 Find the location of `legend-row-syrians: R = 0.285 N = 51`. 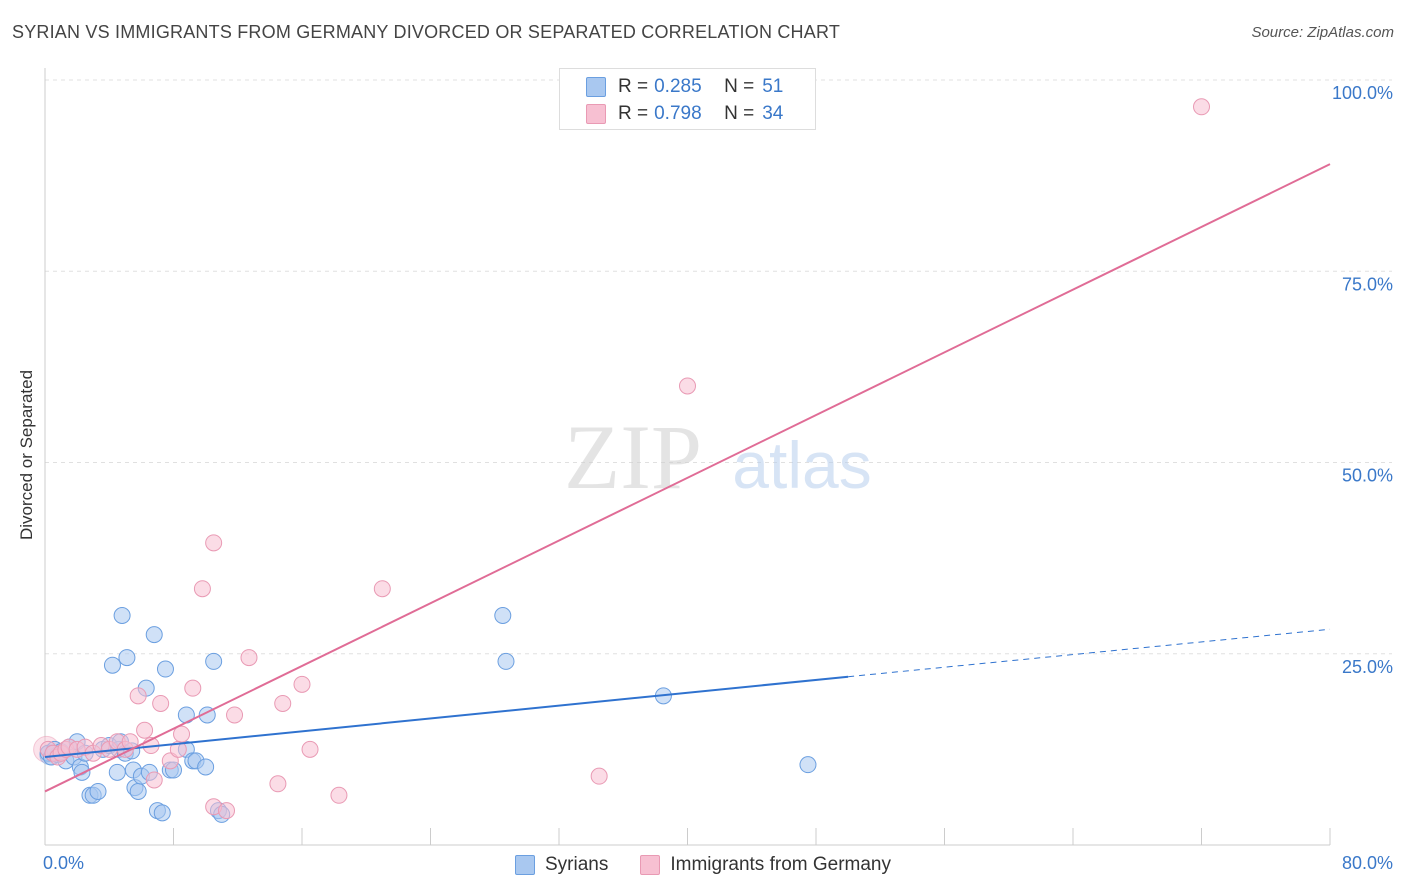

legend-row-syrians: R = 0.285 N = 51 is located at coordinates (684, 87).